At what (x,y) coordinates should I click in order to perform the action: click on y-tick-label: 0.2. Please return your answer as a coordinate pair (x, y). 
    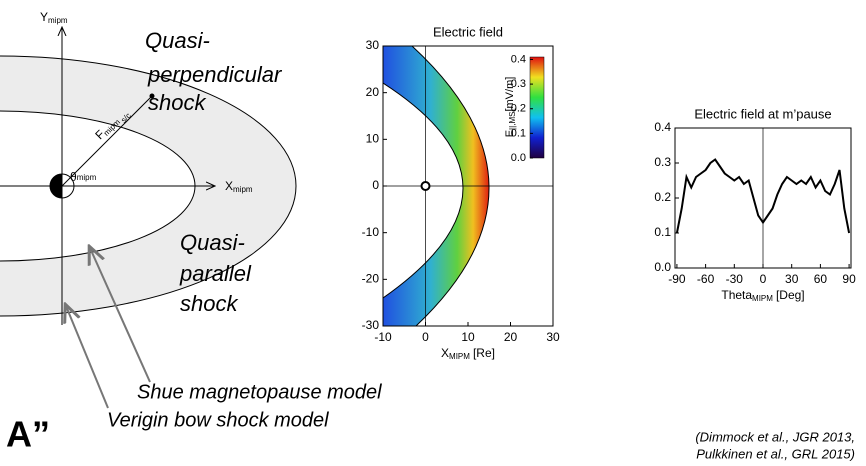
    Looking at the image, I should click on (662, 197).